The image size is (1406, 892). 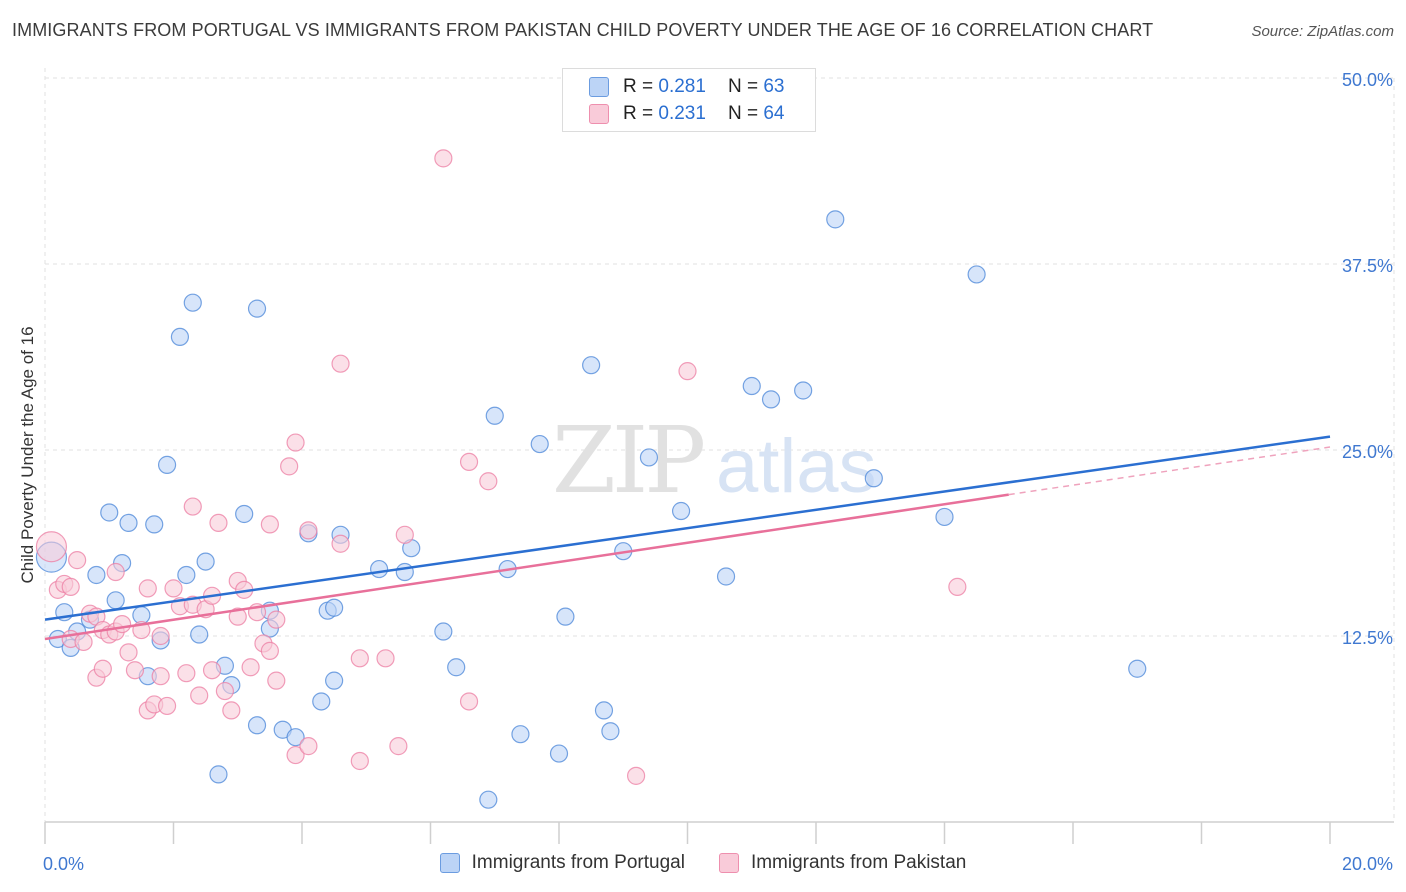 I want to click on y-tick-label: 37.5%, so click(x=1367, y=266).